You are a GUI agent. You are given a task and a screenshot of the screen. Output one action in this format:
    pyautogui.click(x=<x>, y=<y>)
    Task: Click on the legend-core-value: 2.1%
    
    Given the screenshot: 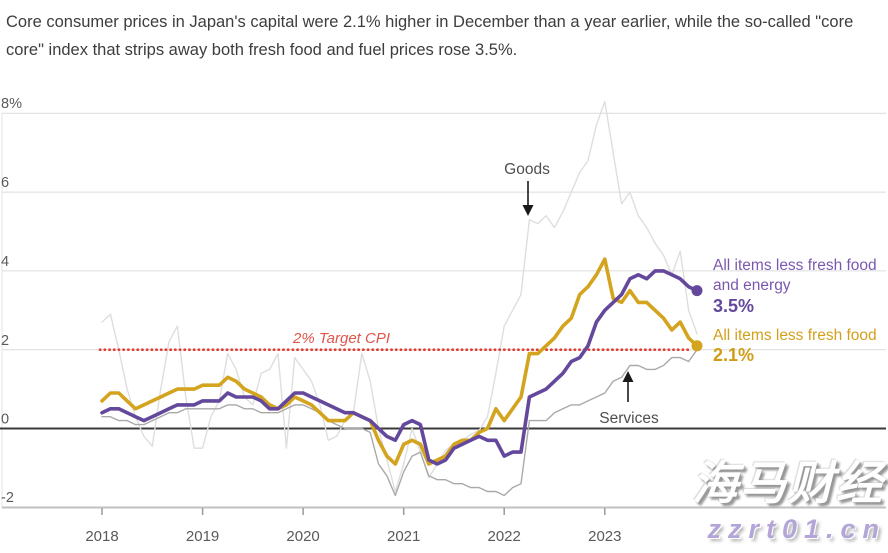 What is the action you would take?
    pyautogui.click(x=733, y=355)
    